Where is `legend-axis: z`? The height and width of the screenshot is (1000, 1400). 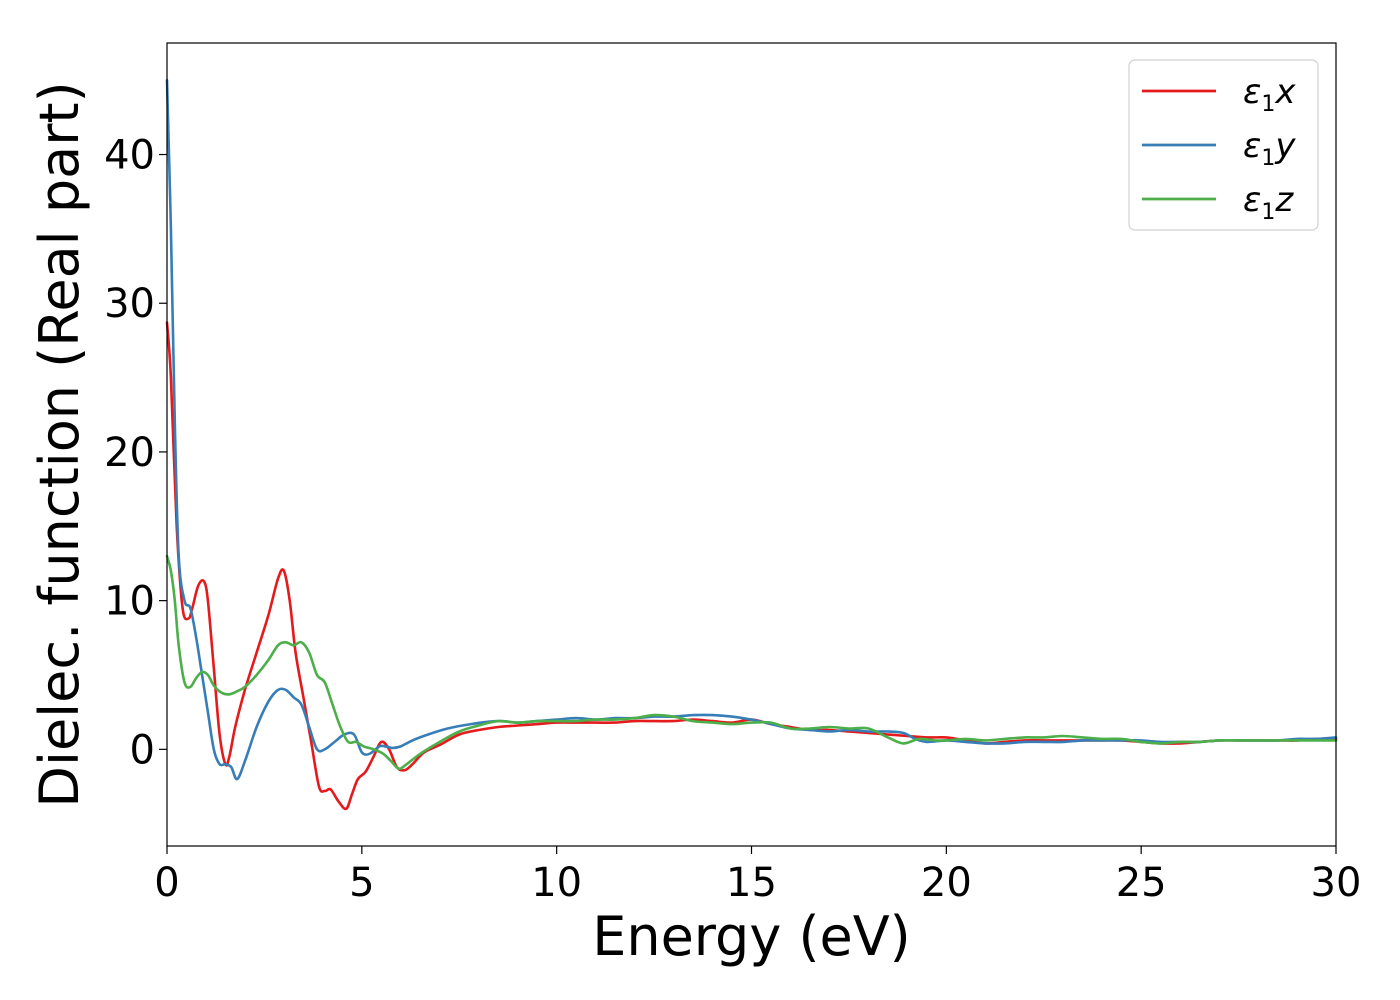
legend-axis: z is located at coordinates (1284, 200).